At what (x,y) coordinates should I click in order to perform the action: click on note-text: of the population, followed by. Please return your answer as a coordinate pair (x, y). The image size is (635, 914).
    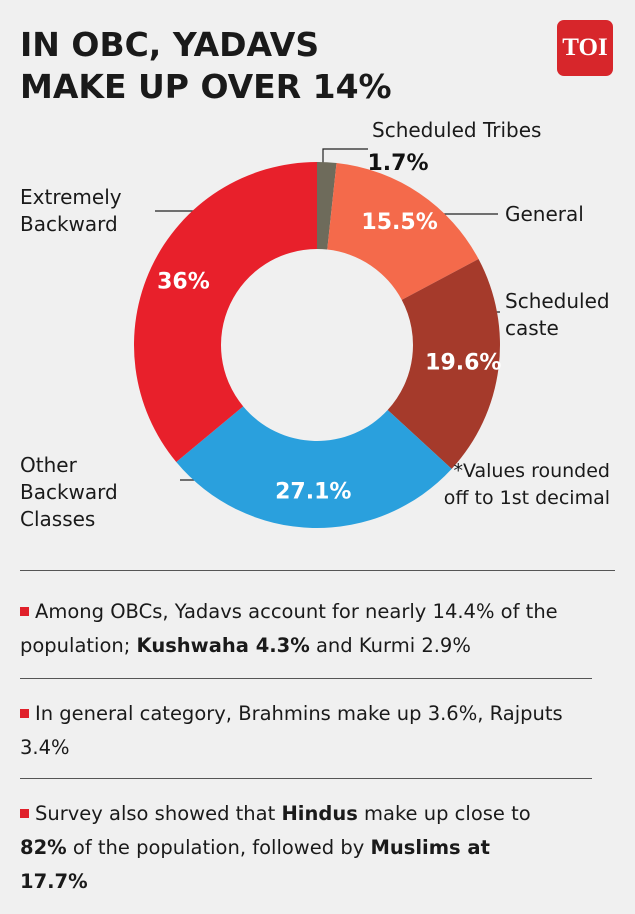
    Looking at the image, I should click on (218, 847).